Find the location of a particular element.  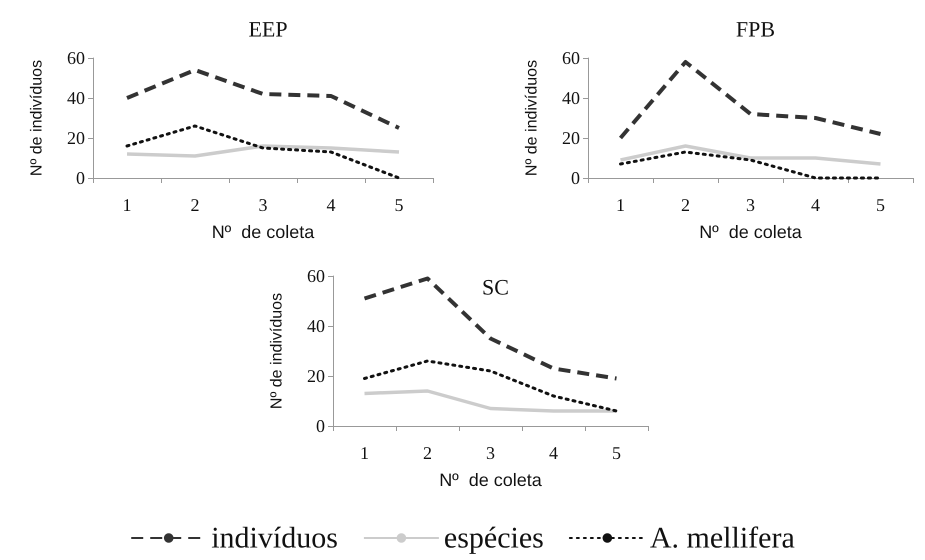

chart-title: SC is located at coordinates (495, 287).